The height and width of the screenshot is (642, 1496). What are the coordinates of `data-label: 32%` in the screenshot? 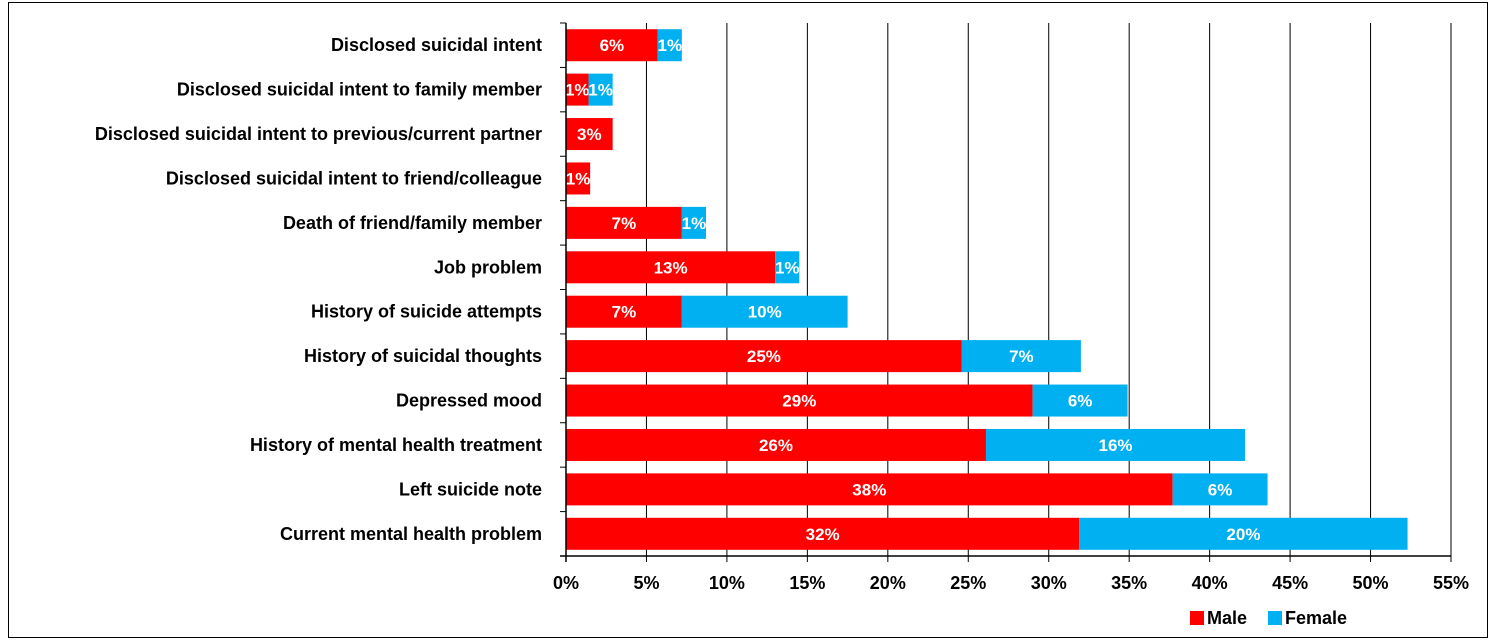 It's located at (823, 534).